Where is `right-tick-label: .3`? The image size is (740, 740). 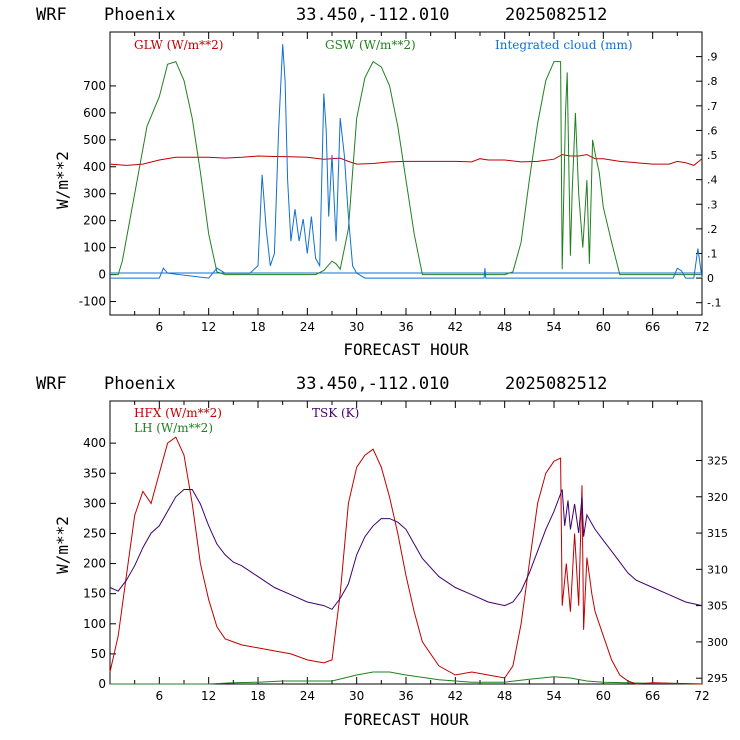
right-tick-label: .3 is located at coordinates (712, 204).